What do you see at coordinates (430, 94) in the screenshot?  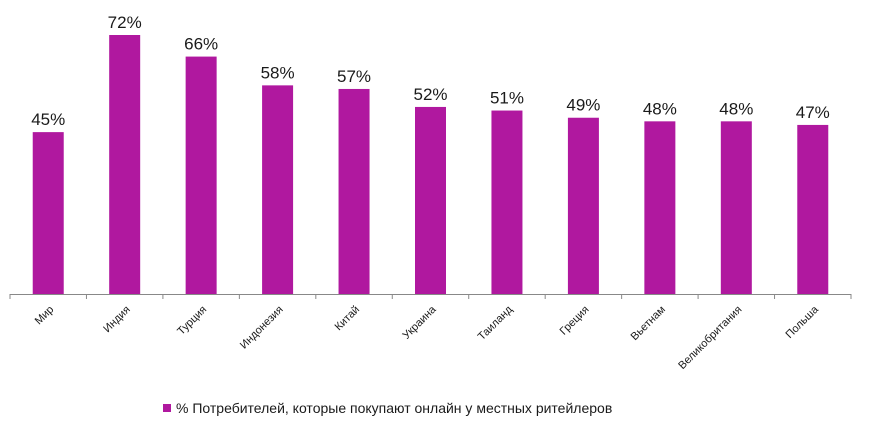 I see `value-label: 52%` at bounding box center [430, 94].